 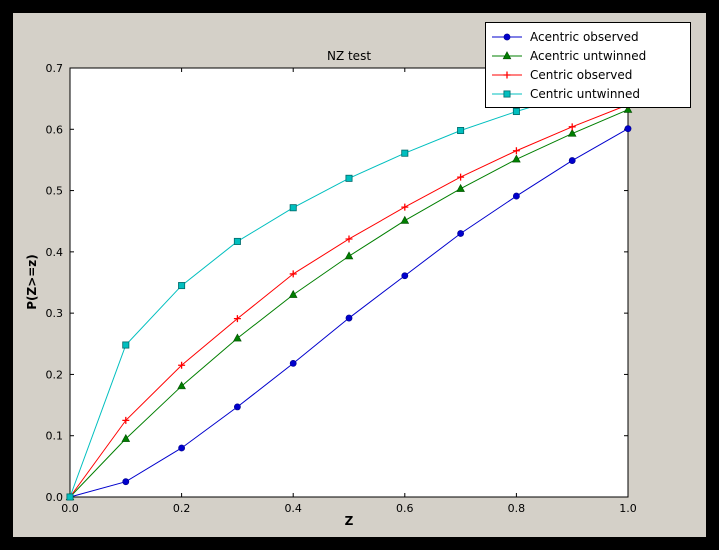 What do you see at coordinates (55, 497) in the screenshot?
I see `y-tick-label: 0.0` at bounding box center [55, 497].